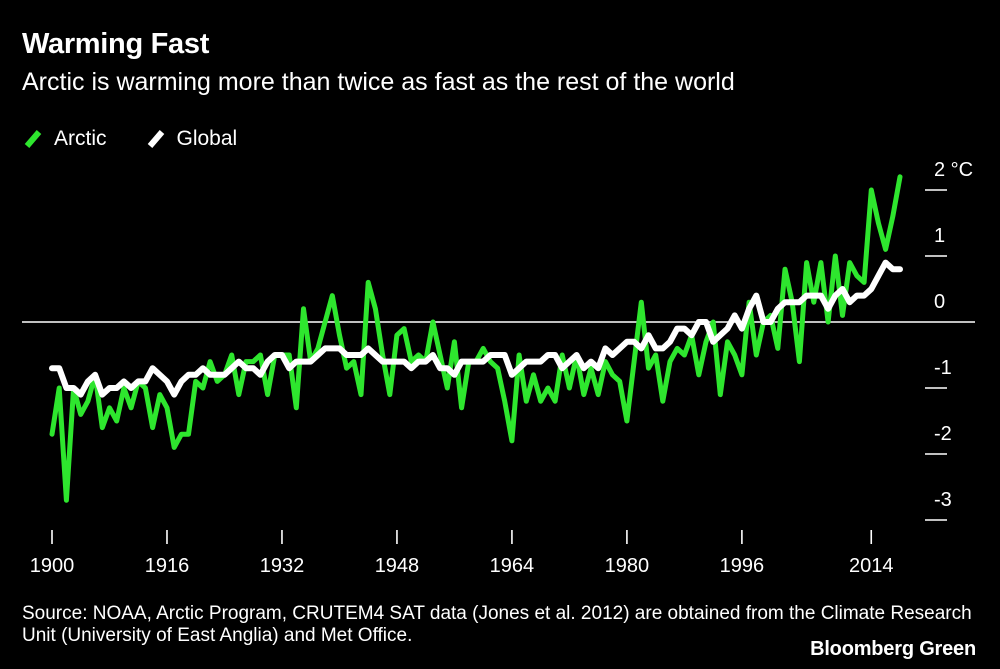 The height and width of the screenshot is (669, 1000). What do you see at coordinates (893, 649) in the screenshot?
I see `brand-logo: Bloomberg Green` at bounding box center [893, 649].